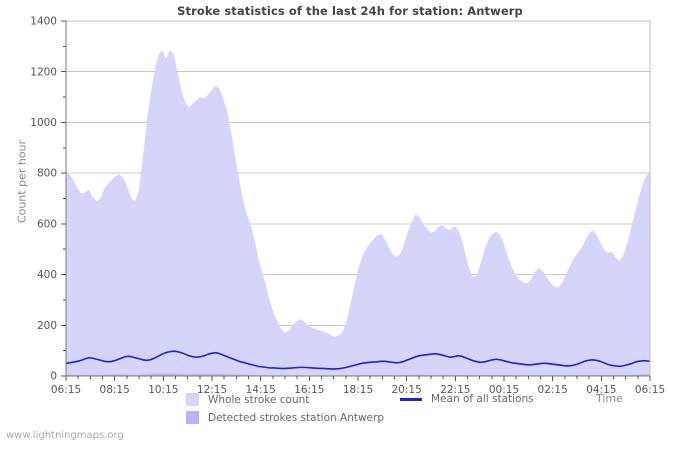 The height and width of the screenshot is (450, 700). What do you see at coordinates (261, 390) in the screenshot?
I see `x-tick-label: 14:15` at bounding box center [261, 390].